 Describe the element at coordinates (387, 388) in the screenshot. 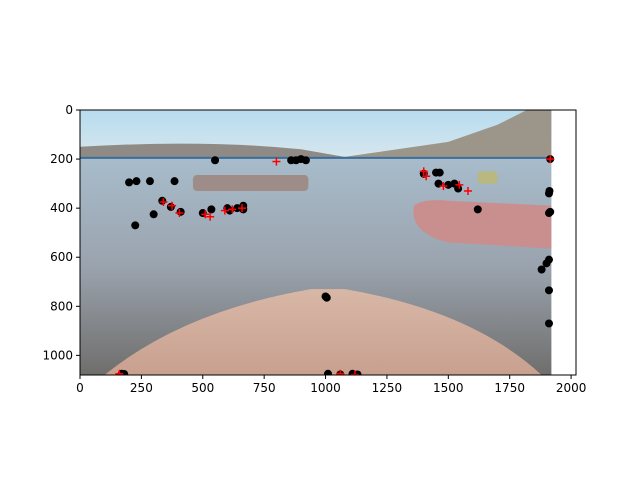

I see `x-tick-label: 1250` at that location.